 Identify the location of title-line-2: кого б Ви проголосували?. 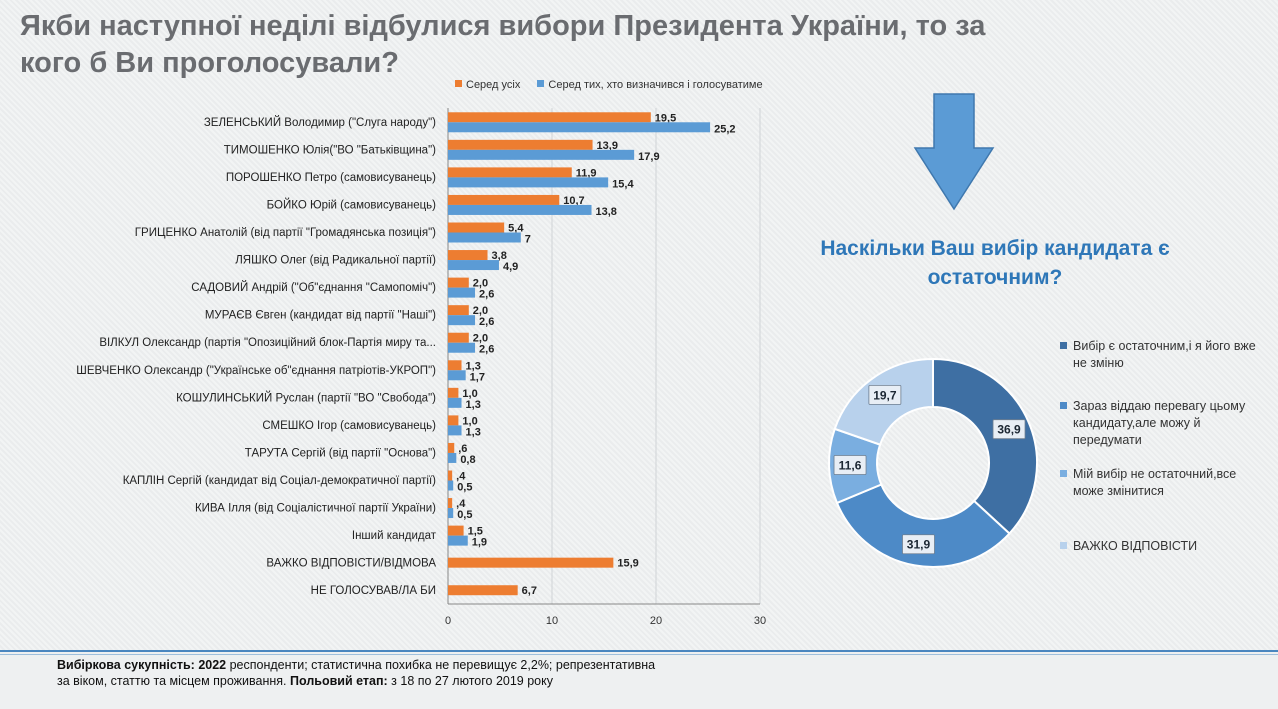
(209, 63).